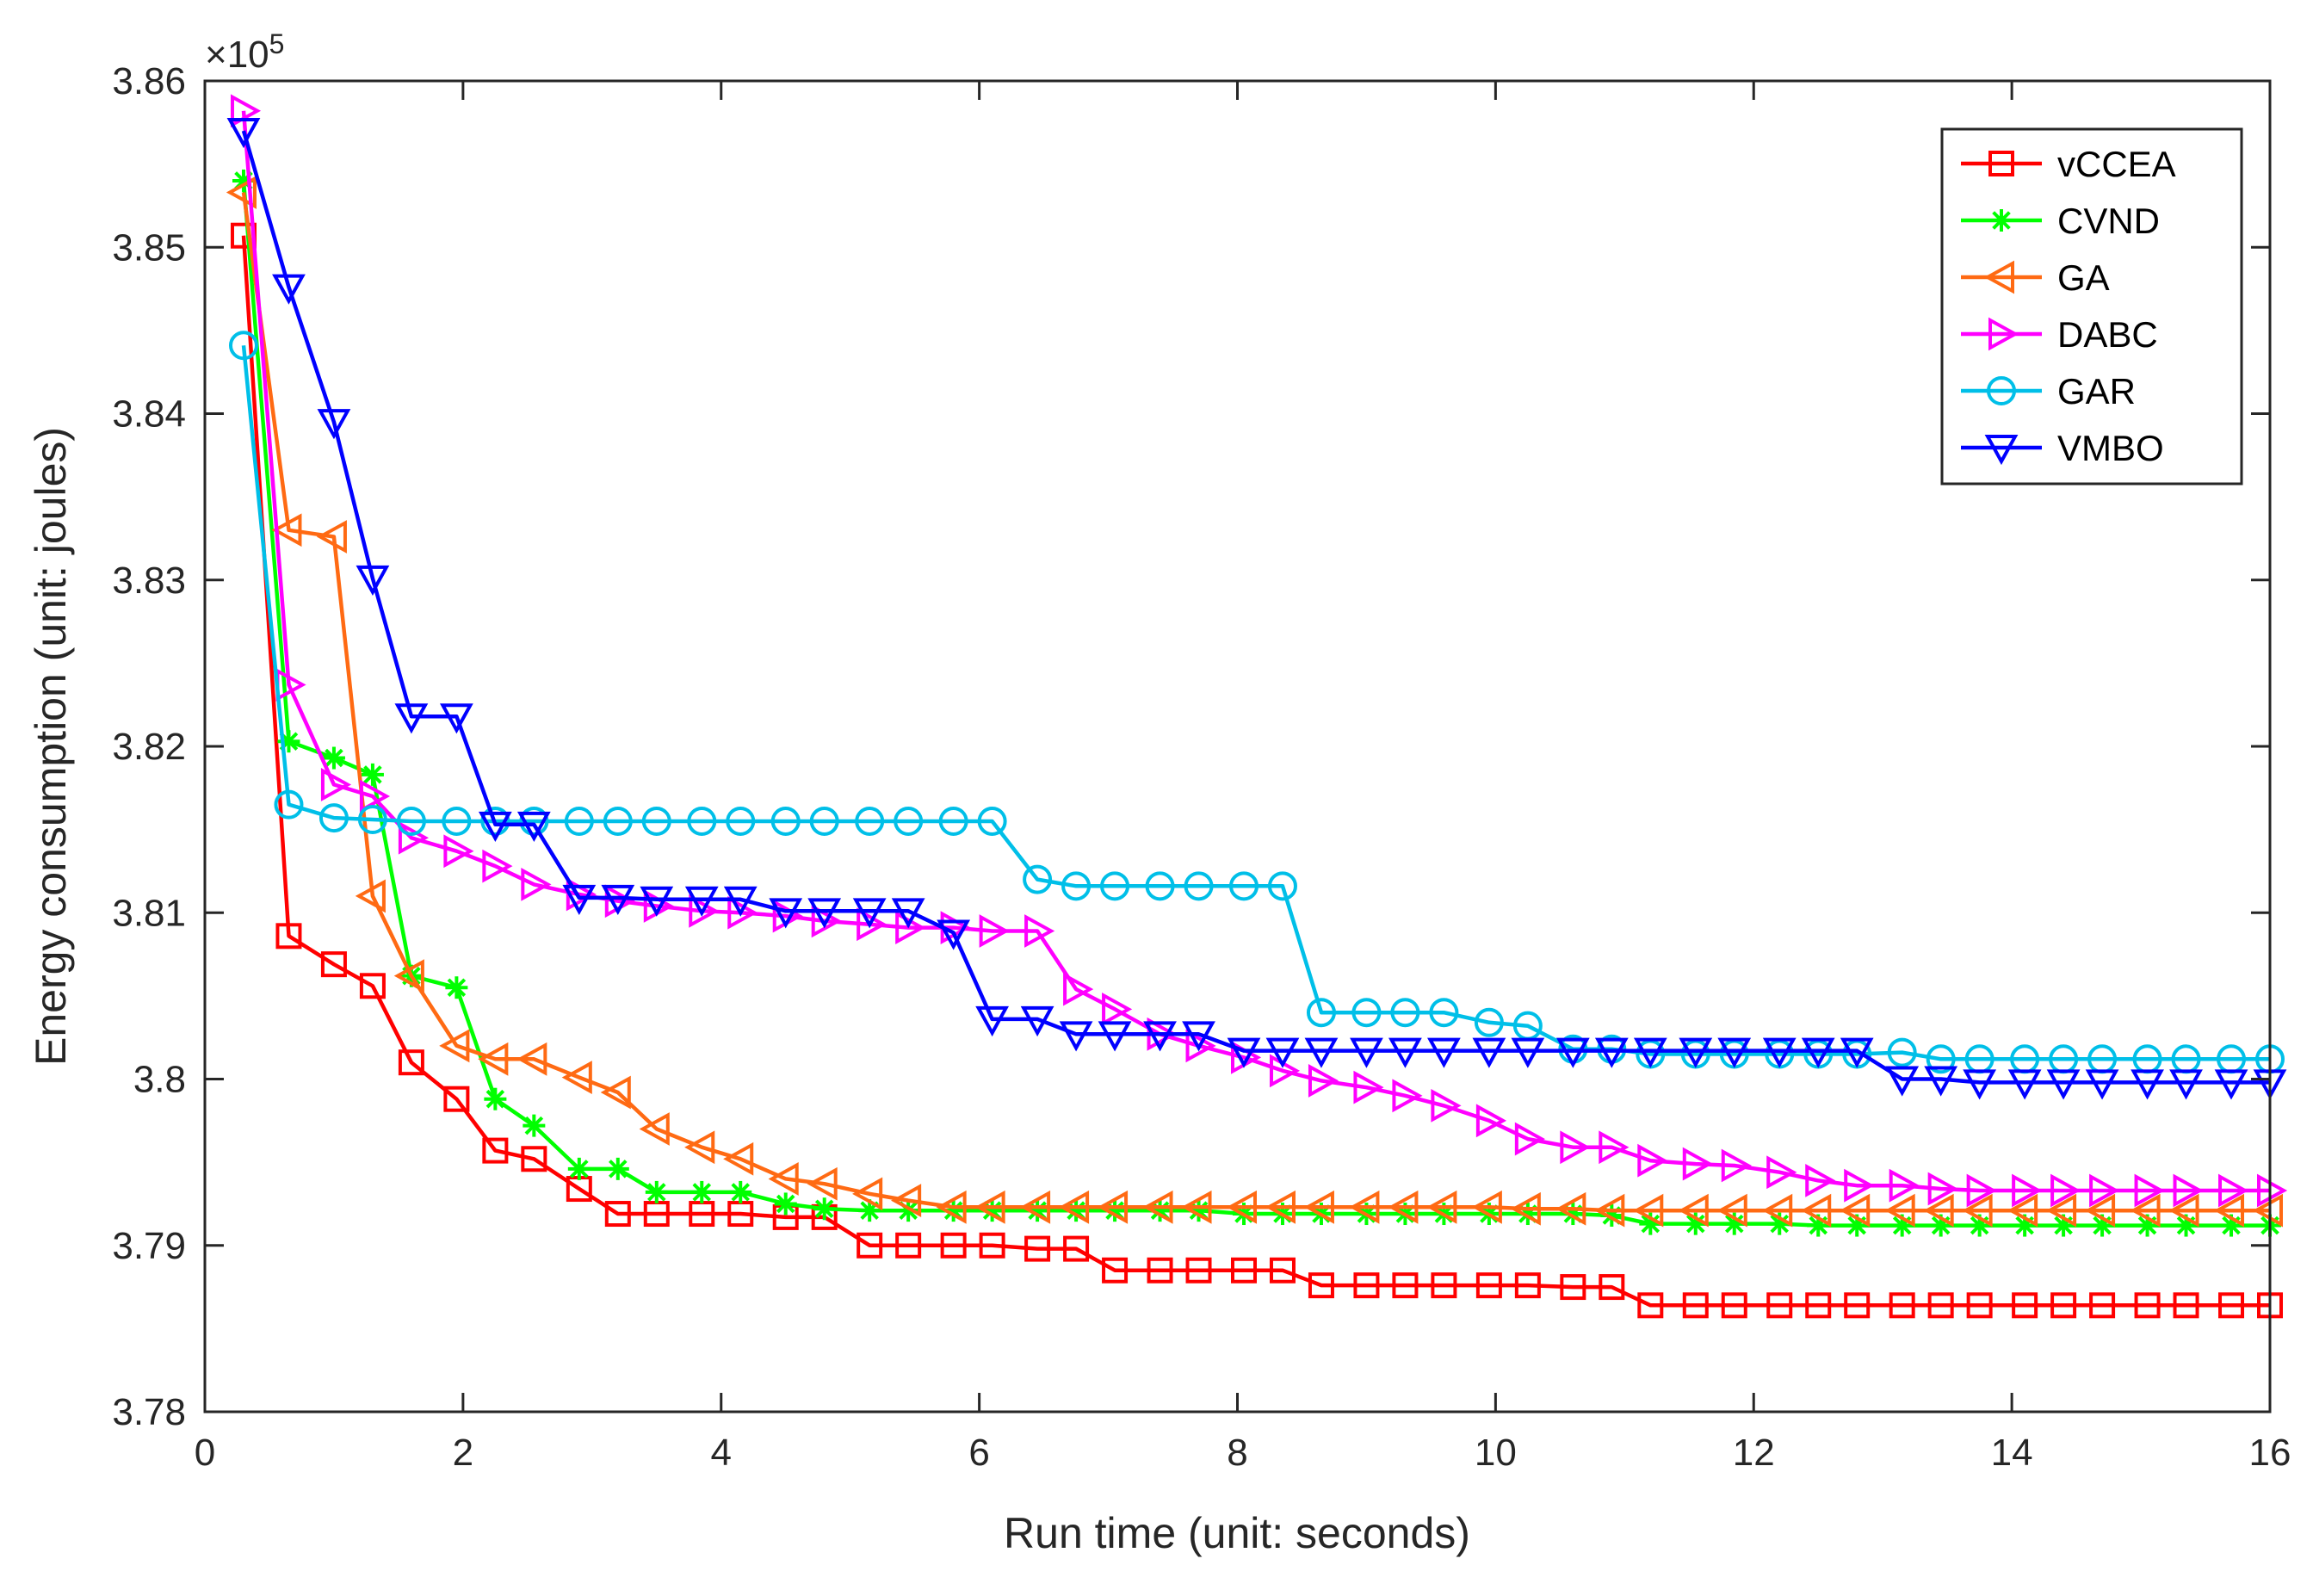  I want to click on x-tick-label: 12, so click(1754, 1453).